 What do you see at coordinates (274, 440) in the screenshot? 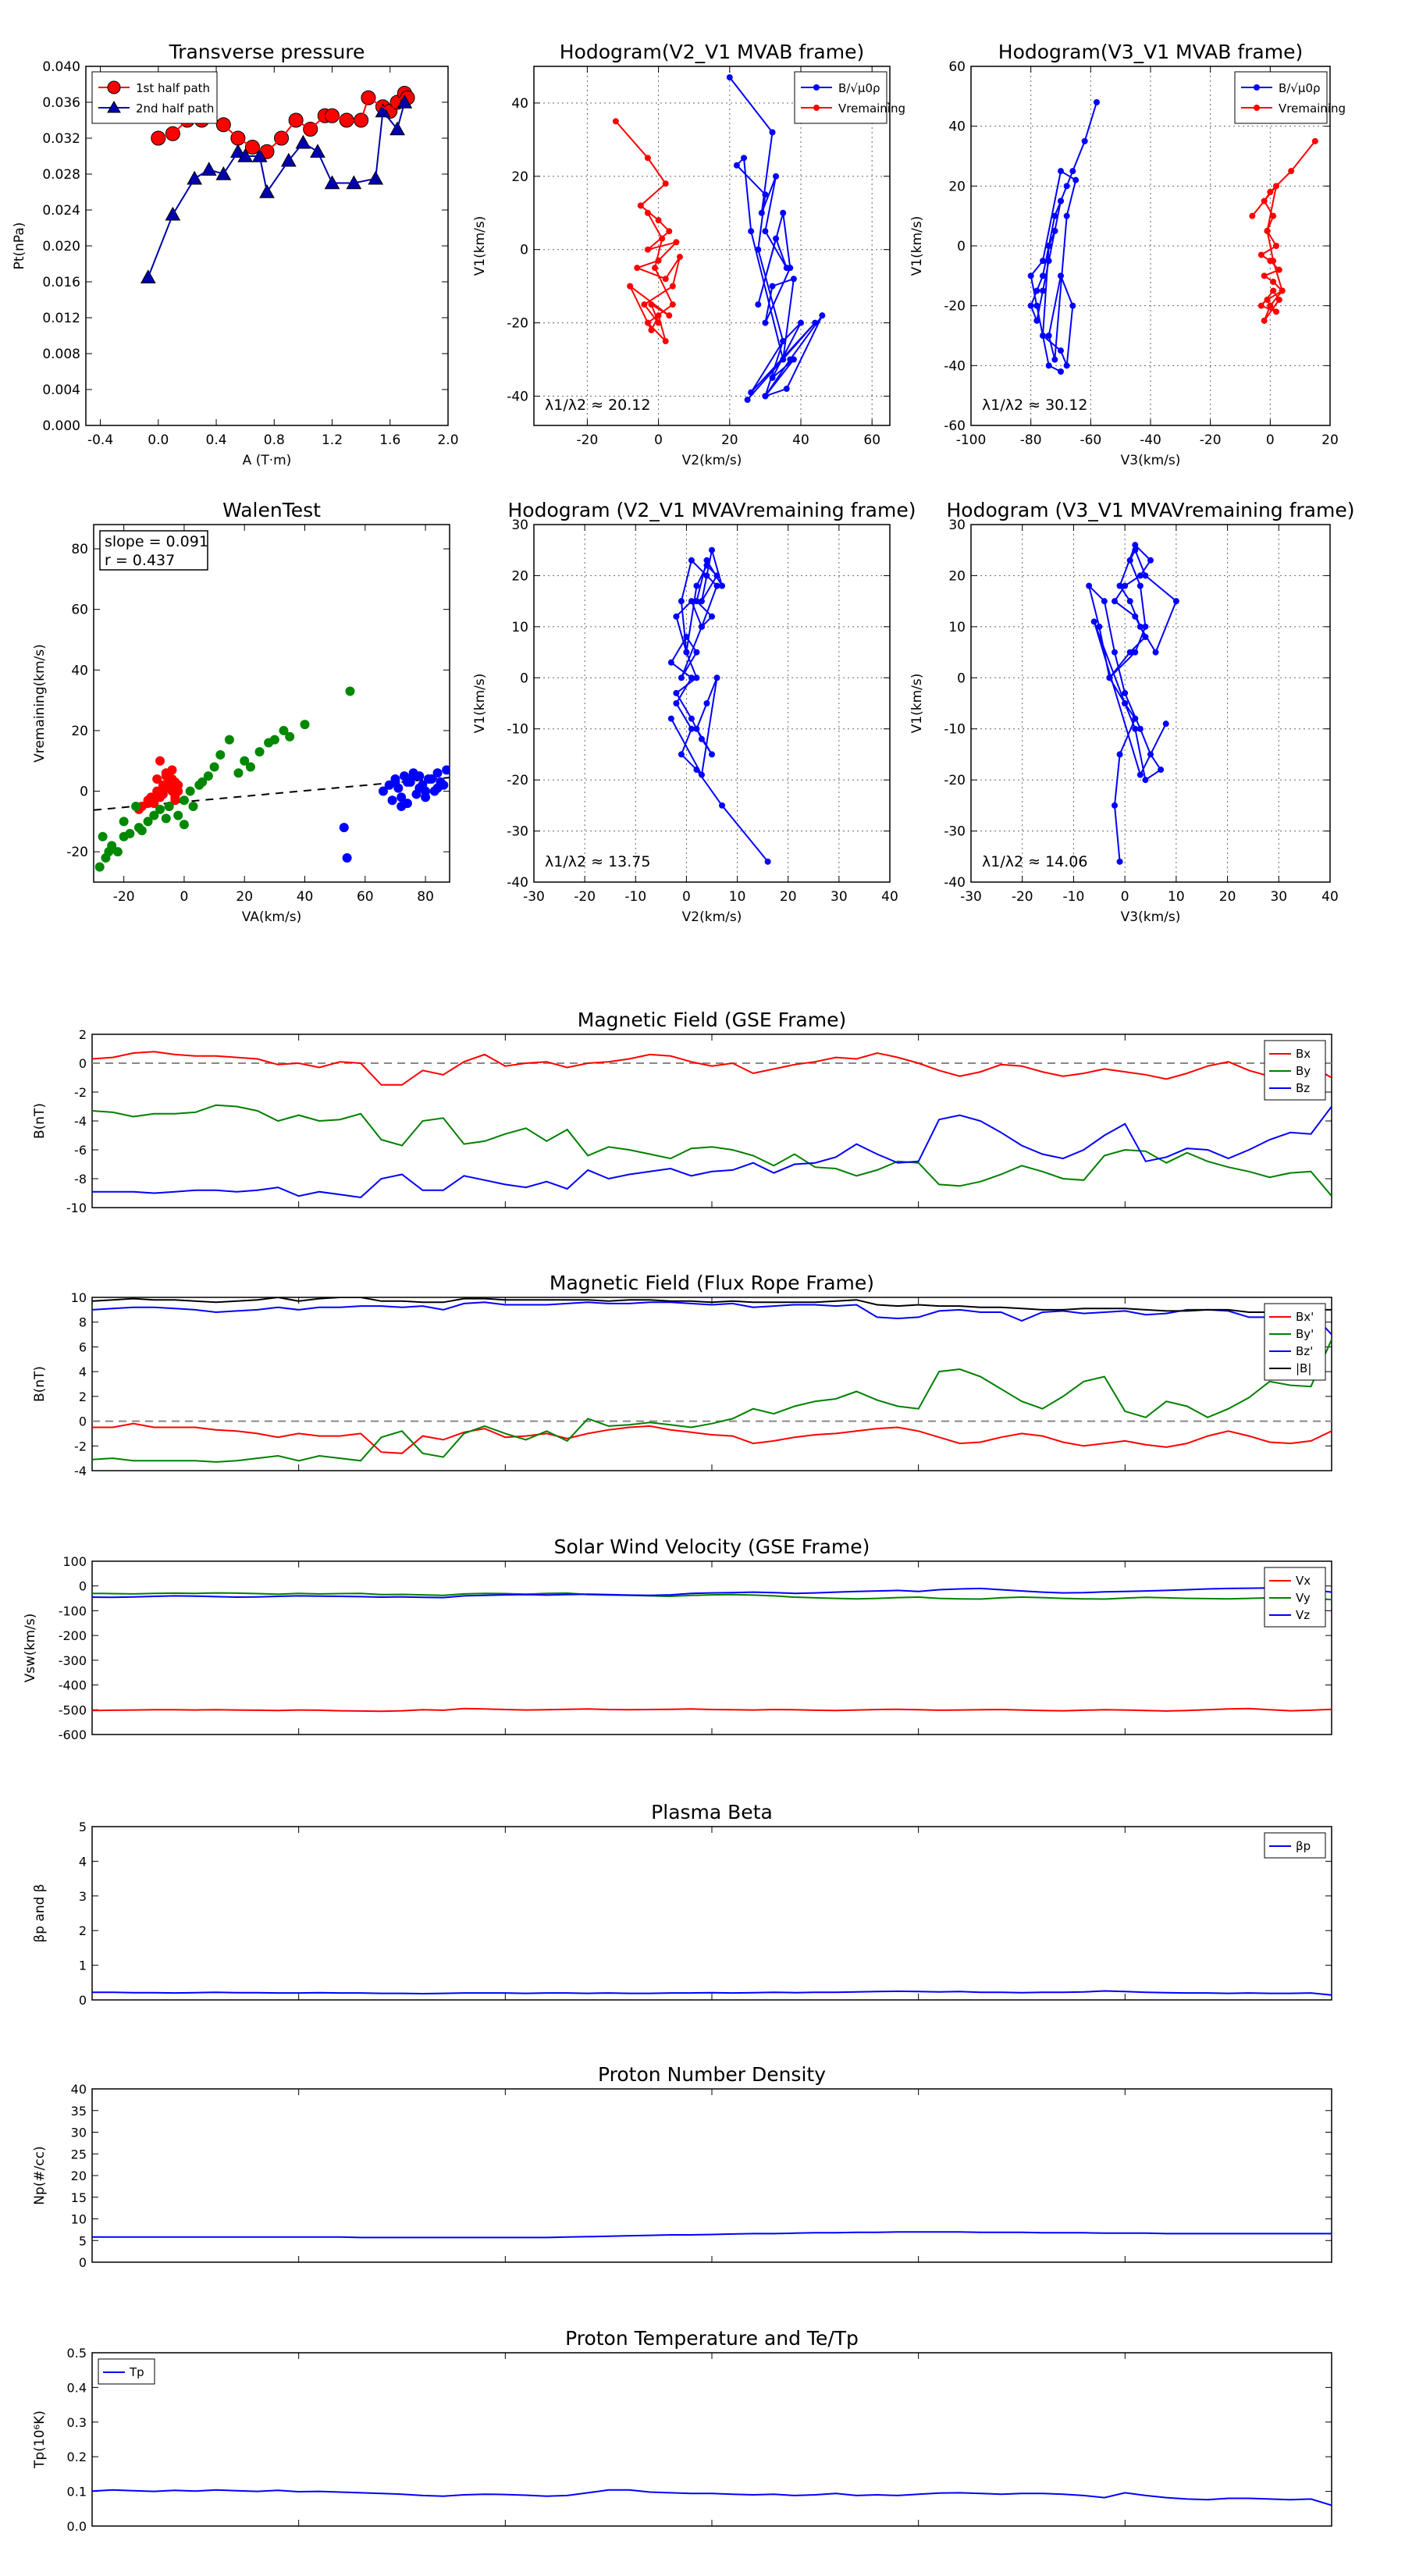
I see `x-tick-label: 0.8` at bounding box center [274, 440].